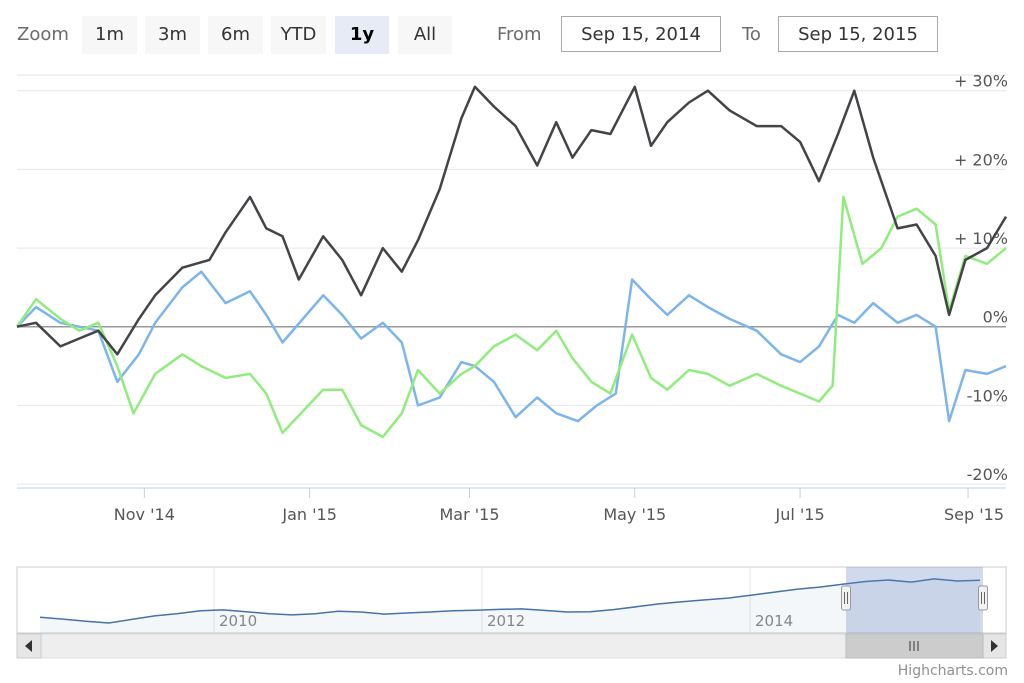 The height and width of the screenshot is (683, 1024). I want to click on to-label: To, so click(751, 34).